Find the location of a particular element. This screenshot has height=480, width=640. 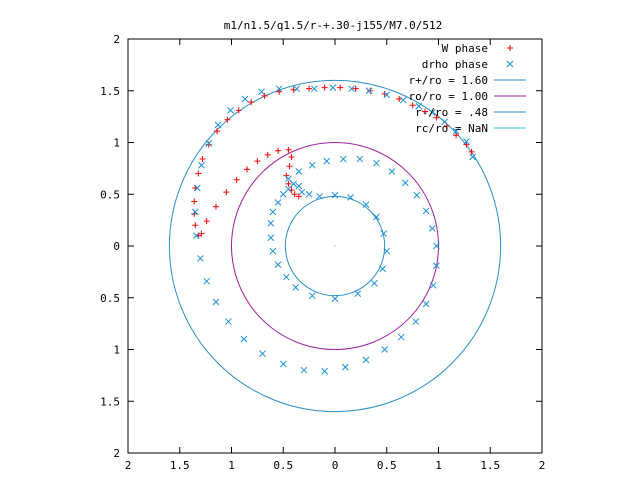

x-tick-label: 1 is located at coordinates (231, 465).